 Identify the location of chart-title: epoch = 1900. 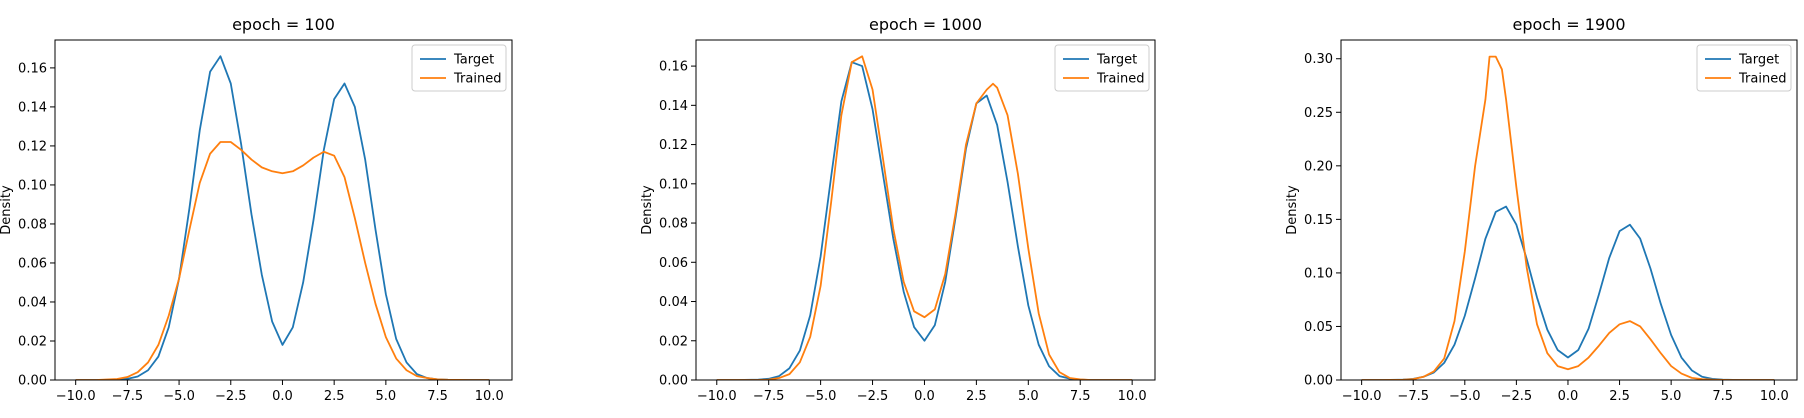
(1568, 24).